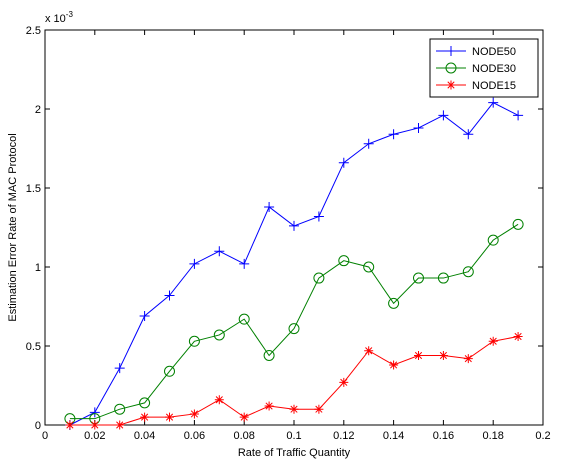  I want to click on x-tick-label: 0, so click(45, 436).